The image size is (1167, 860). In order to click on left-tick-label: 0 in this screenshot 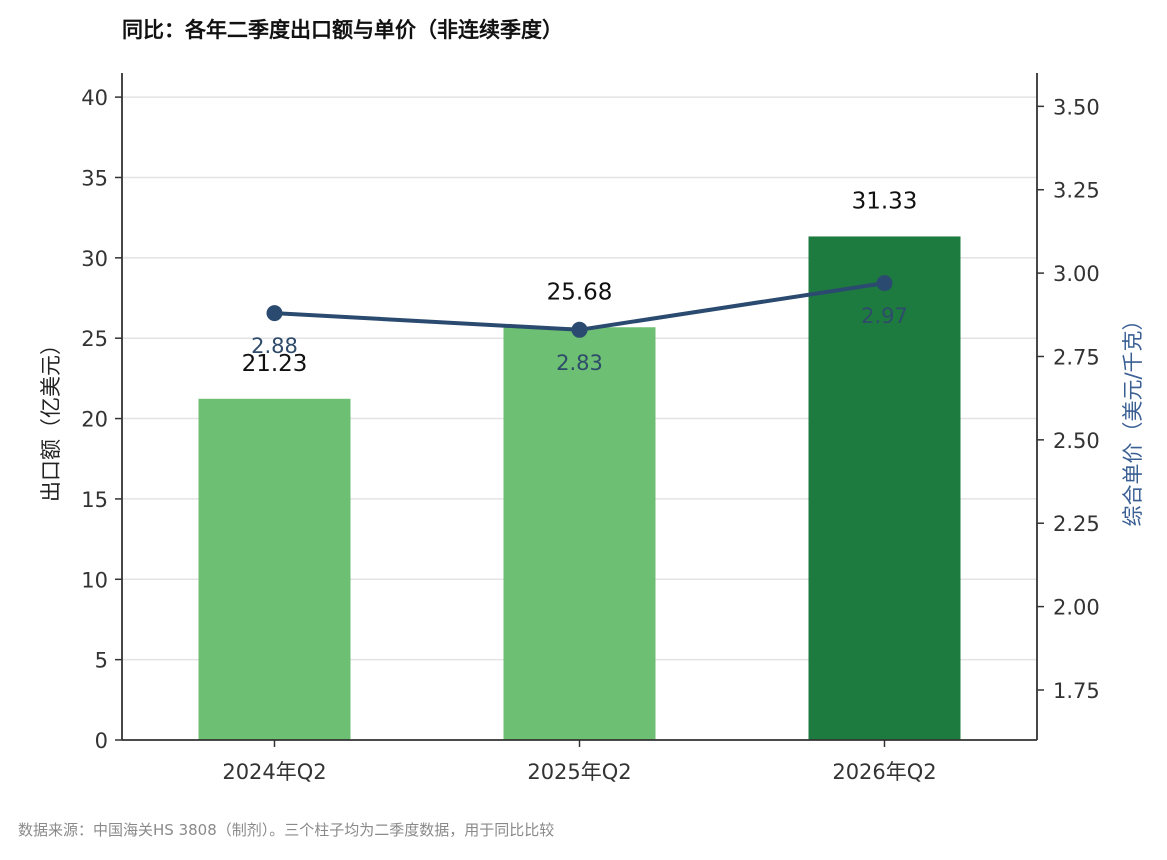, I will do `click(101, 741)`.